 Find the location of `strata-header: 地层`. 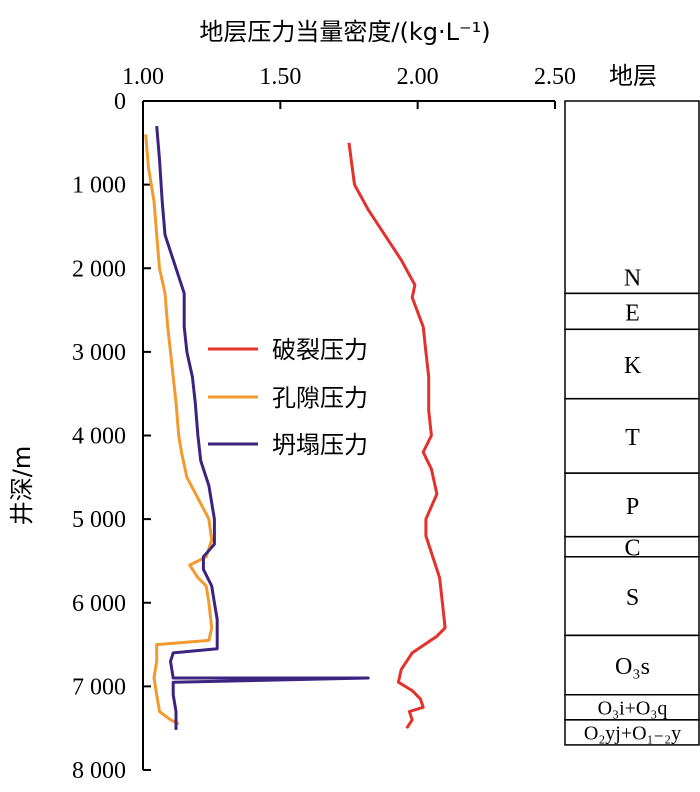

strata-header: 地层 is located at coordinates (633, 76).